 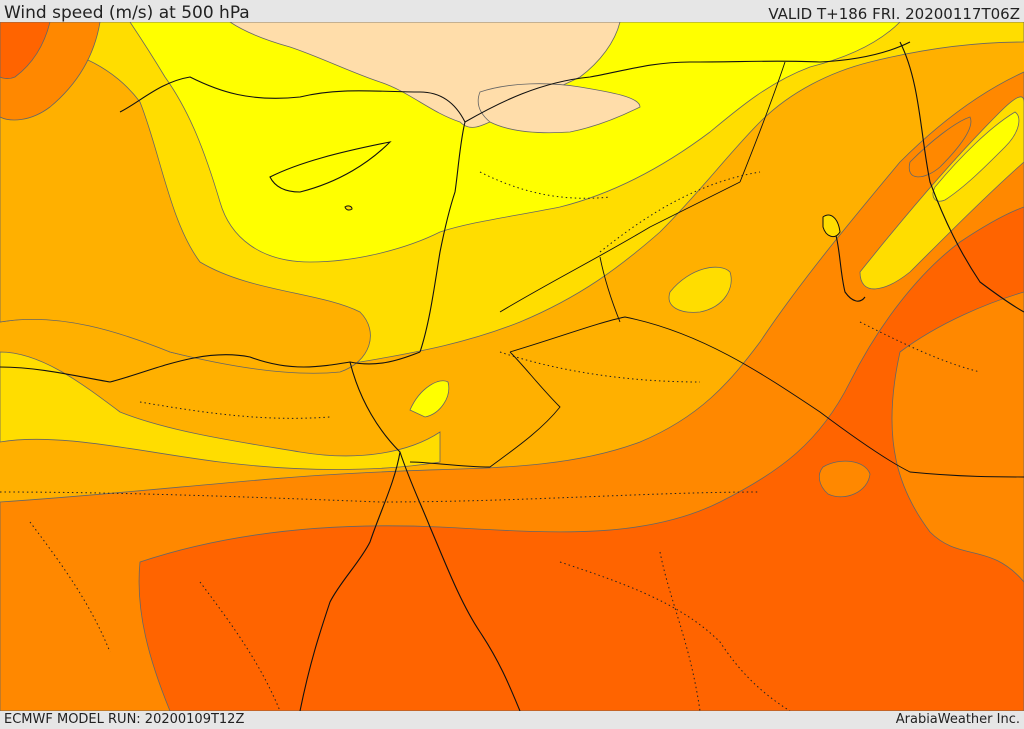 I want to click on band-yellow-west, so click(x=220, y=410).